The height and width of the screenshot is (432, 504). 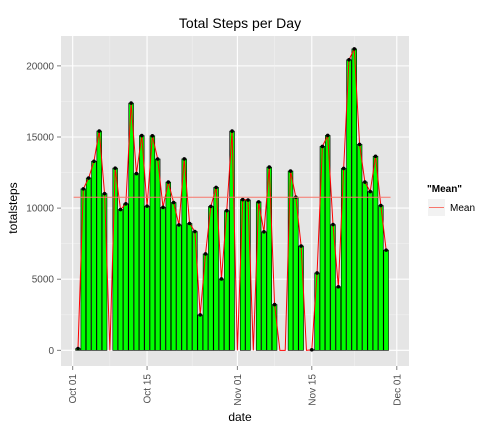 What do you see at coordinates (312, 390) in the screenshot?
I see `x-tick-label: Nov 15` at bounding box center [312, 390].